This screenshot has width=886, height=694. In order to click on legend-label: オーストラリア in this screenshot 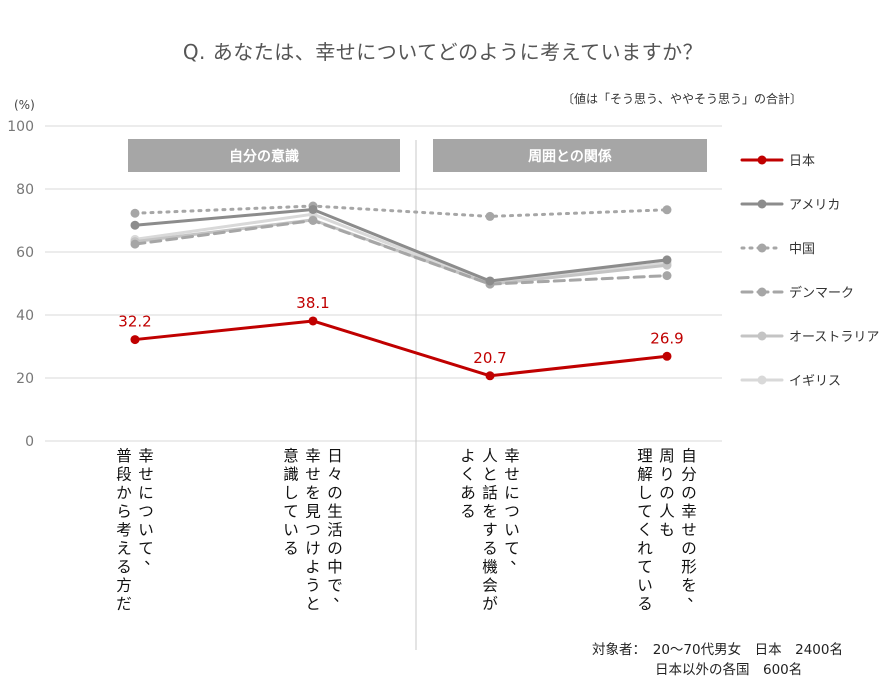, I will do `click(834, 337)`.